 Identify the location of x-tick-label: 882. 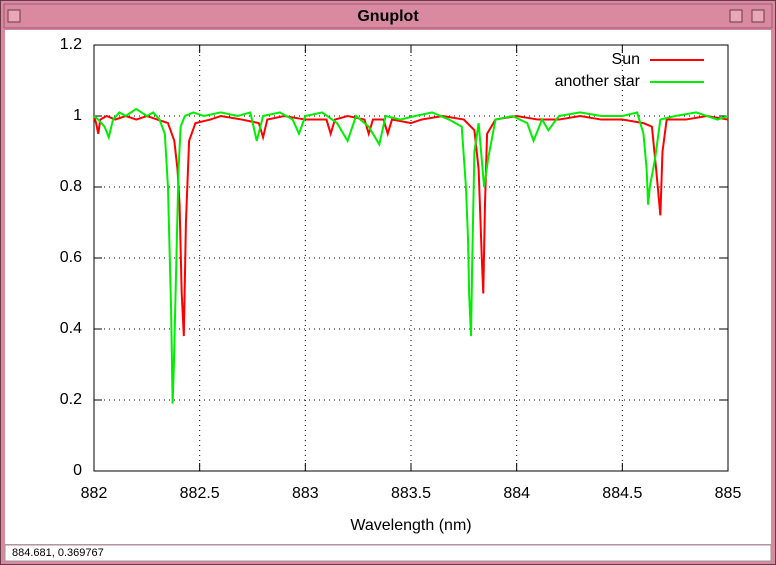
(94, 493).